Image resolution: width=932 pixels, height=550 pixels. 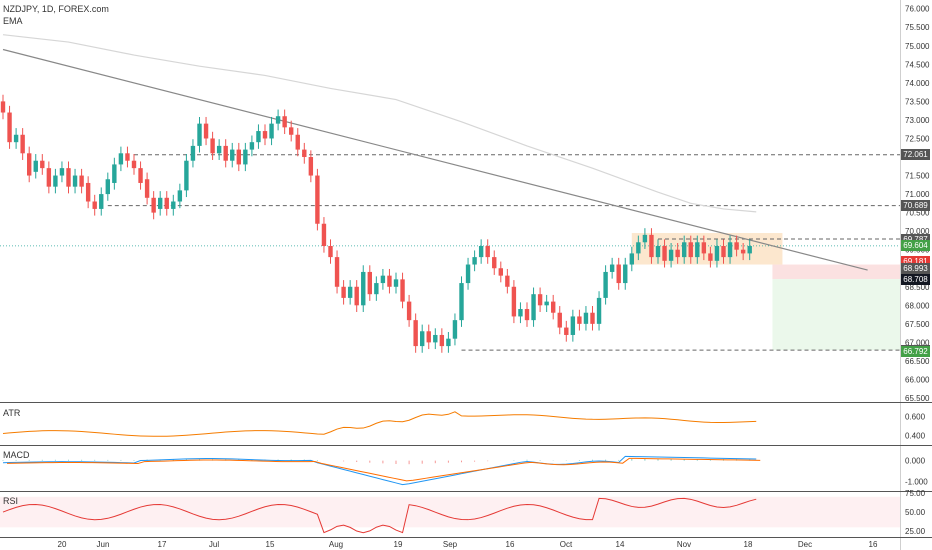 What do you see at coordinates (917, 64) in the screenshot?
I see `y-tick-label: 74.500` at bounding box center [917, 64].